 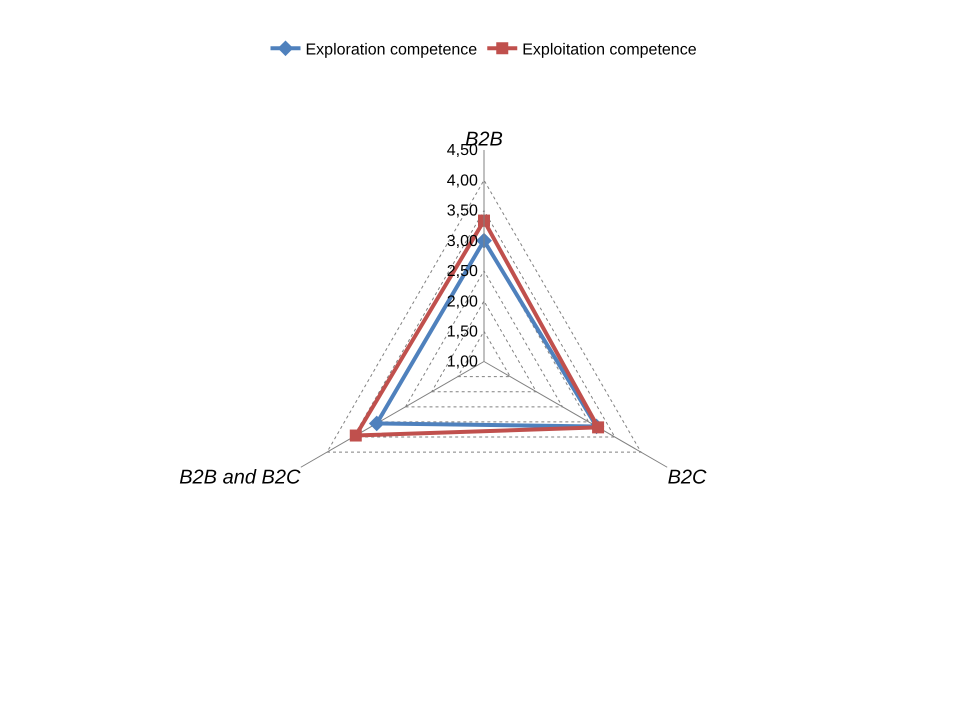 I want to click on y-tick-label: 1,00, so click(x=462, y=362).